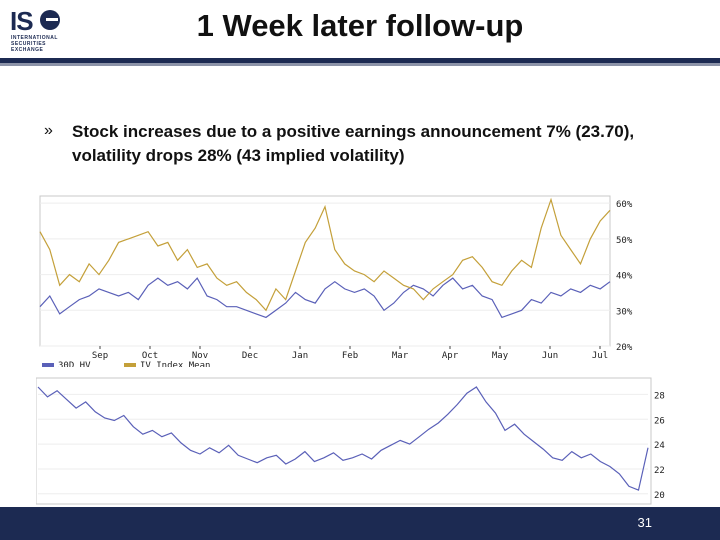 This screenshot has width=720, height=540. What do you see at coordinates (50, 20) in the screenshot?
I see `logo-circle-icon` at bounding box center [50, 20].